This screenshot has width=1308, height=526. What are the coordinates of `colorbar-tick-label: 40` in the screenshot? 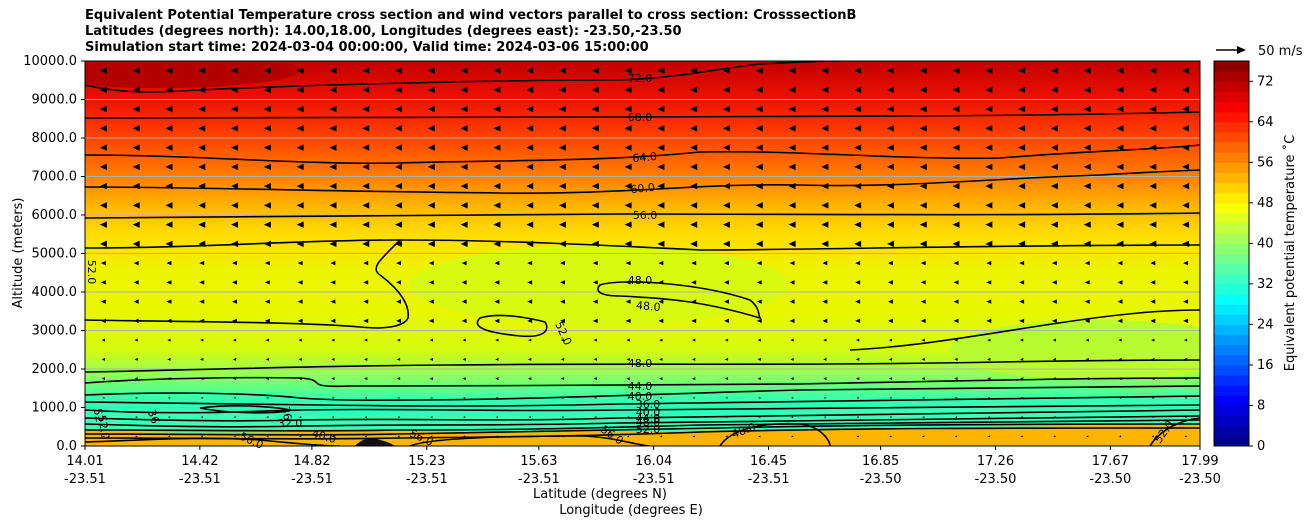 It's located at (1265, 243).